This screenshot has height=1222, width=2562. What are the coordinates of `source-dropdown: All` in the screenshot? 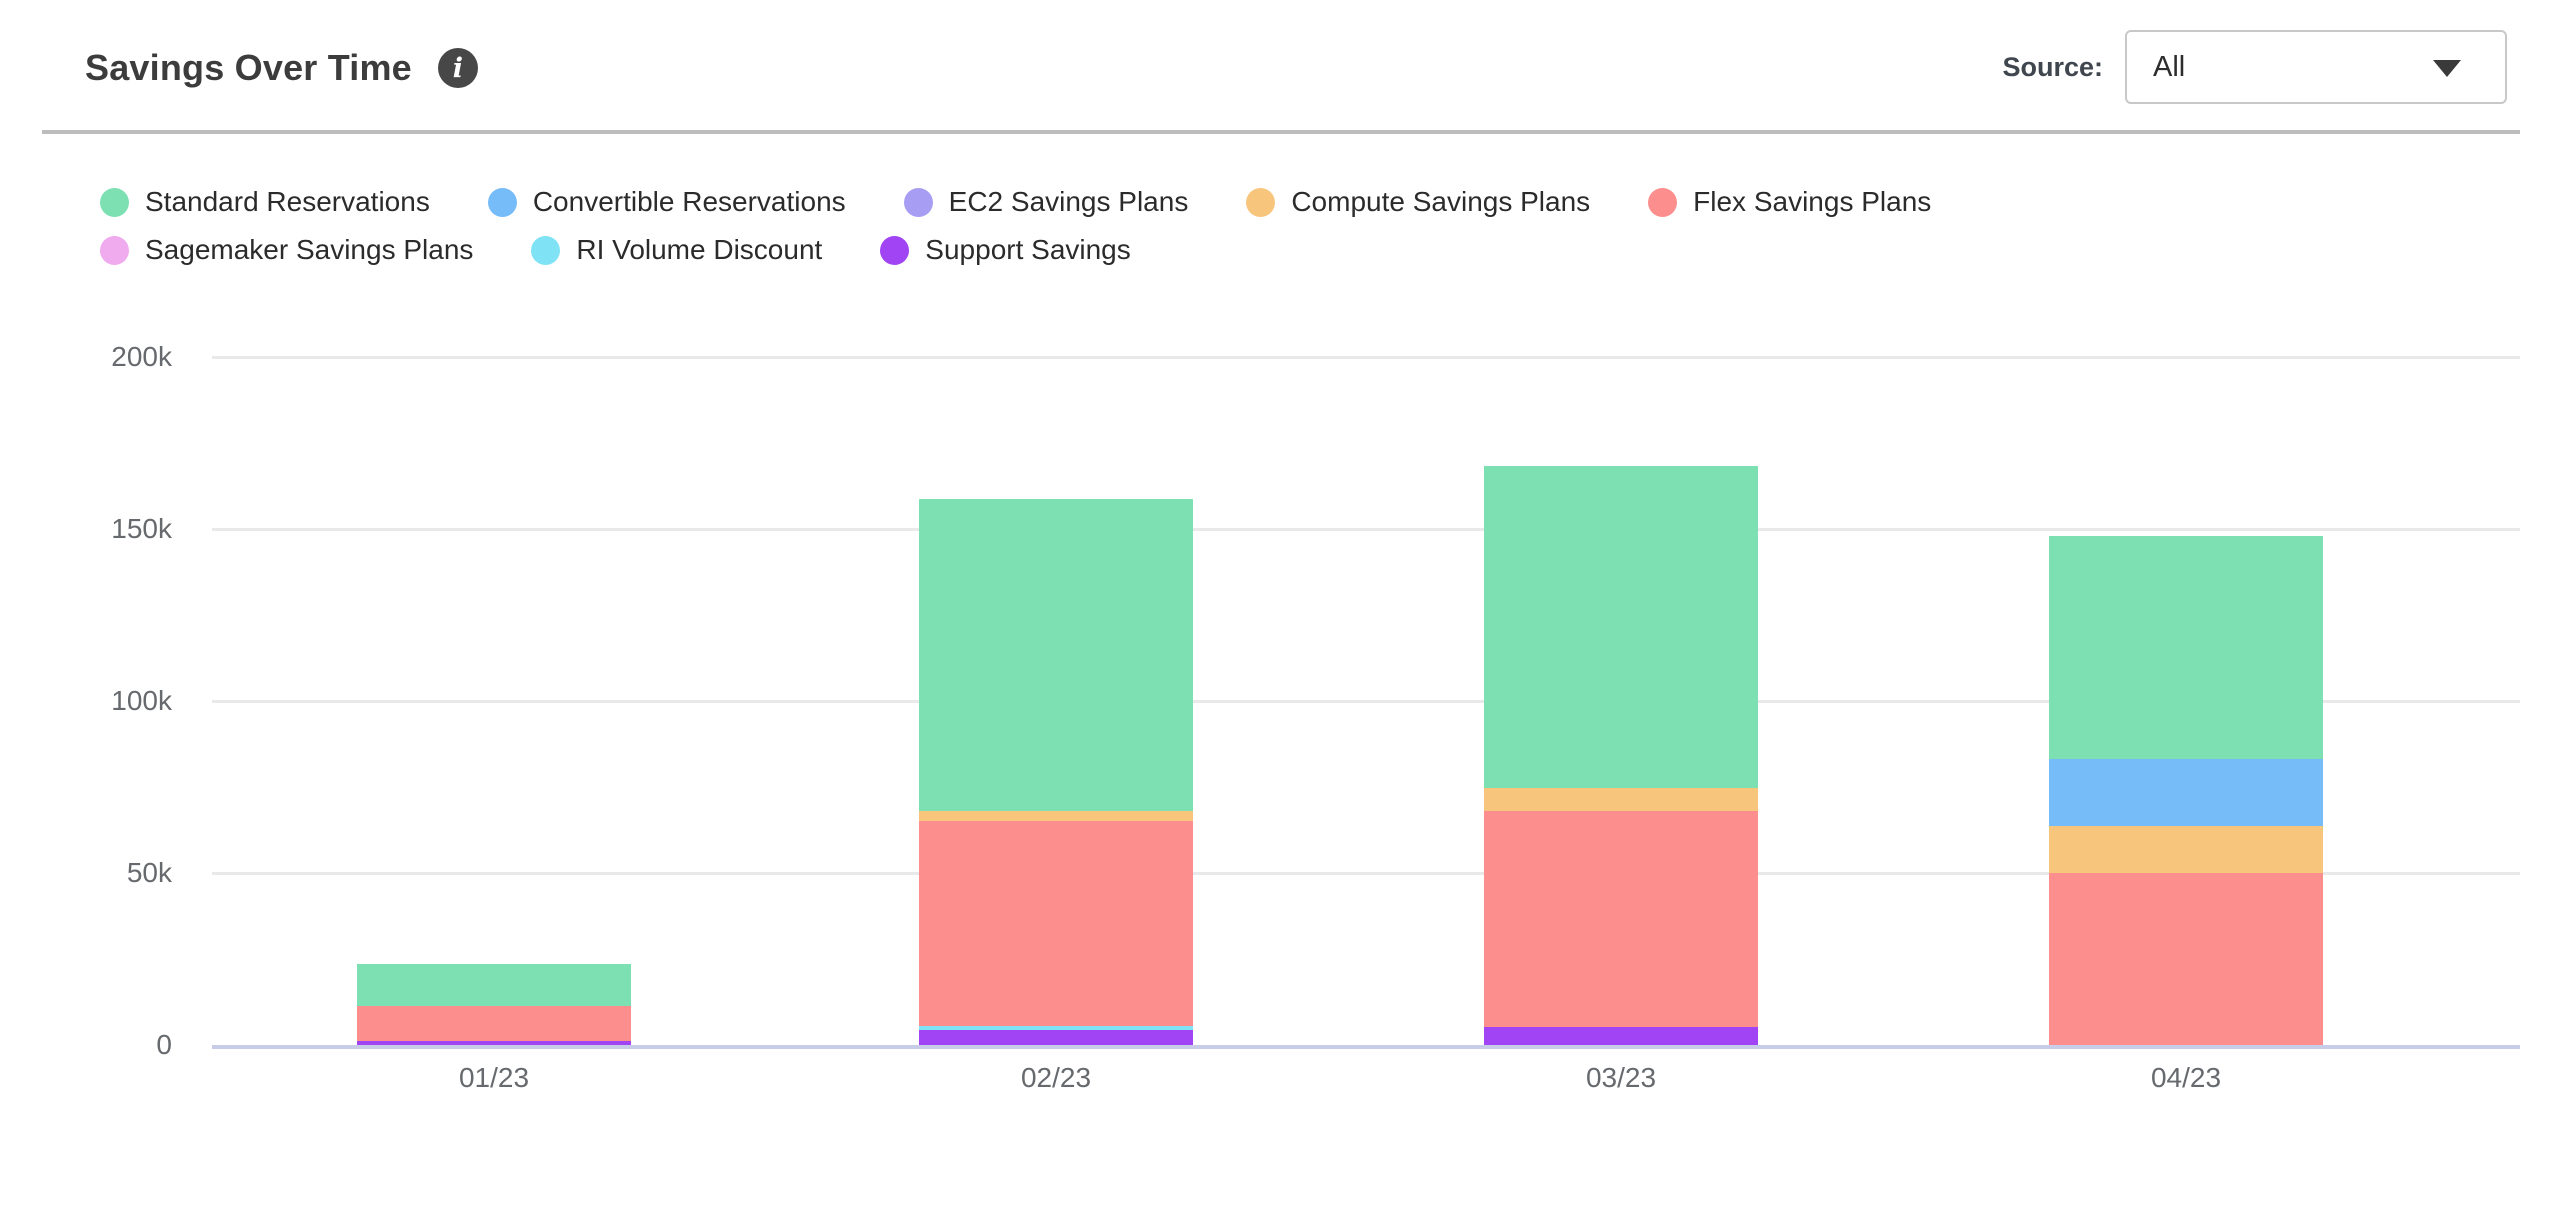 It's located at (2316, 67).